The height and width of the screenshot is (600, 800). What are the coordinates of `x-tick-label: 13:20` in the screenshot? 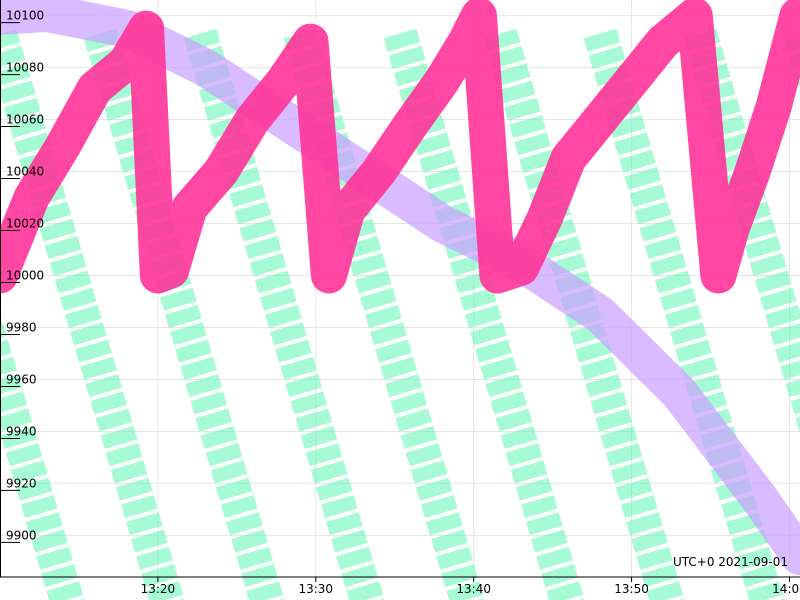 It's located at (158, 589).